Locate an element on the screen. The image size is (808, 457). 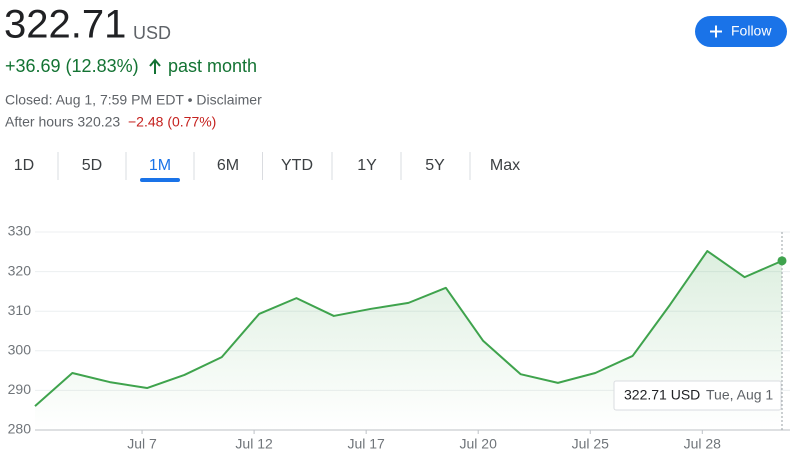
y-tick-label: 280 is located at coordinates (20, 429).